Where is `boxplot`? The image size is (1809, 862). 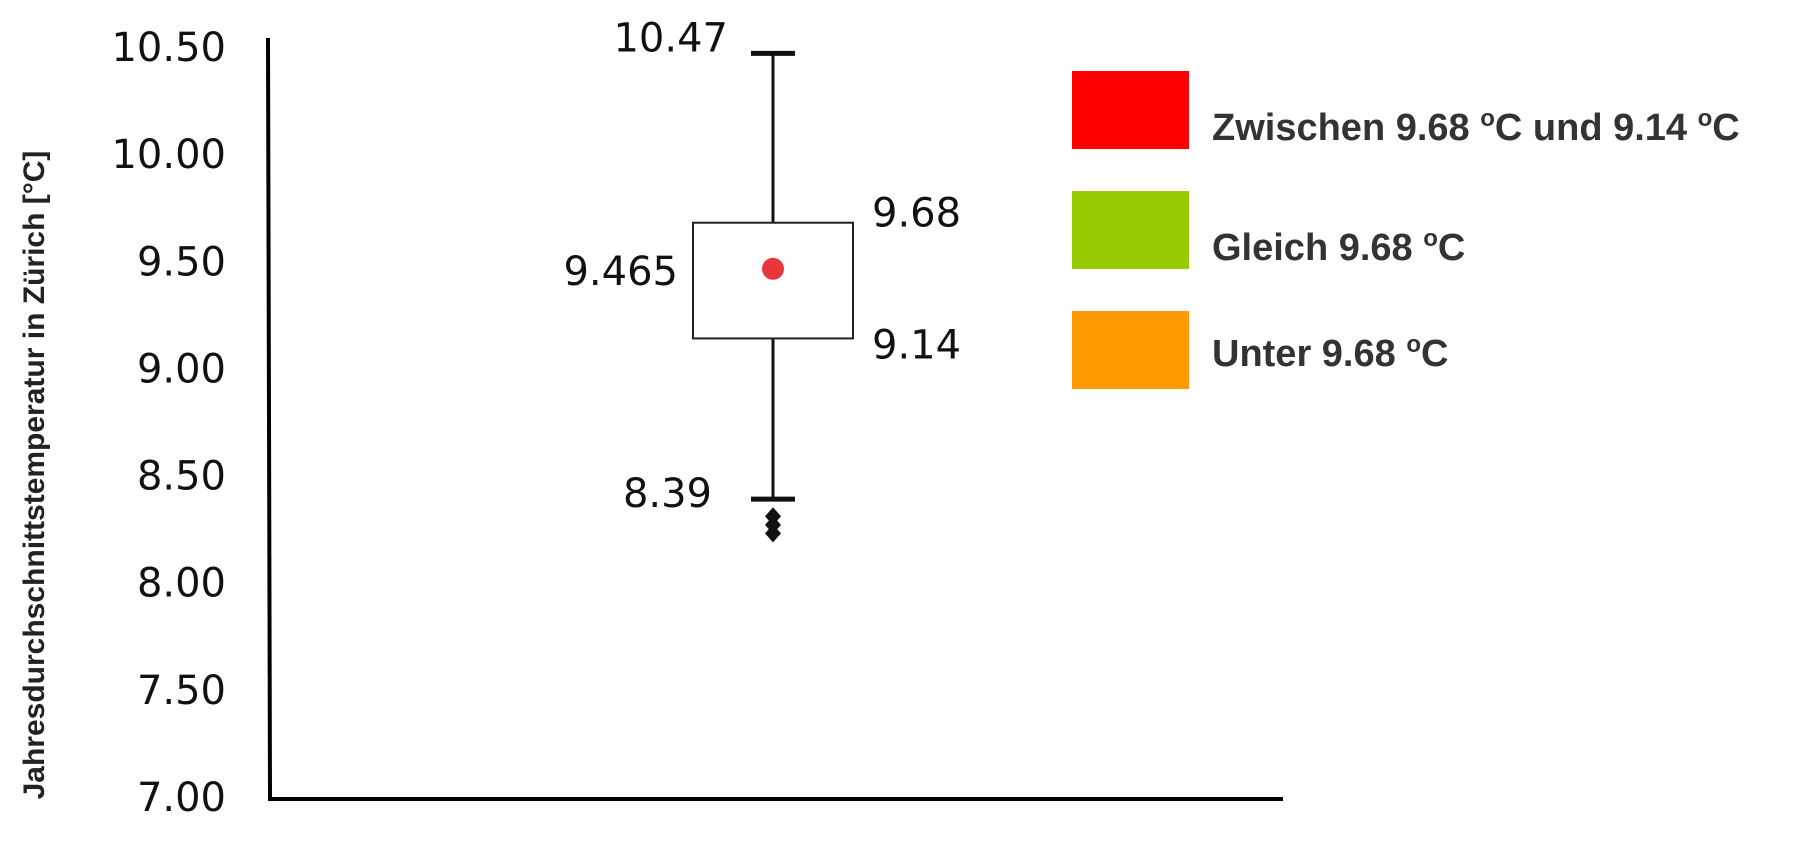
boxplot is located at coordinates (773, 296).